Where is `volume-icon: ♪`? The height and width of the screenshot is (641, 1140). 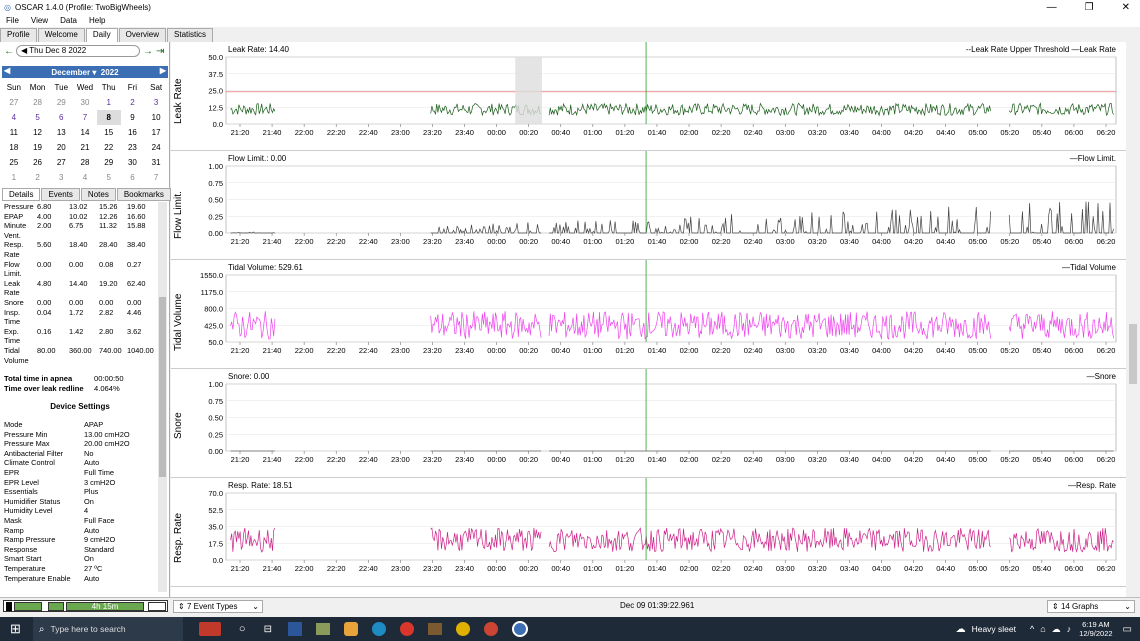 volume-icon: ♪ is located at coordinates (1069, 629).